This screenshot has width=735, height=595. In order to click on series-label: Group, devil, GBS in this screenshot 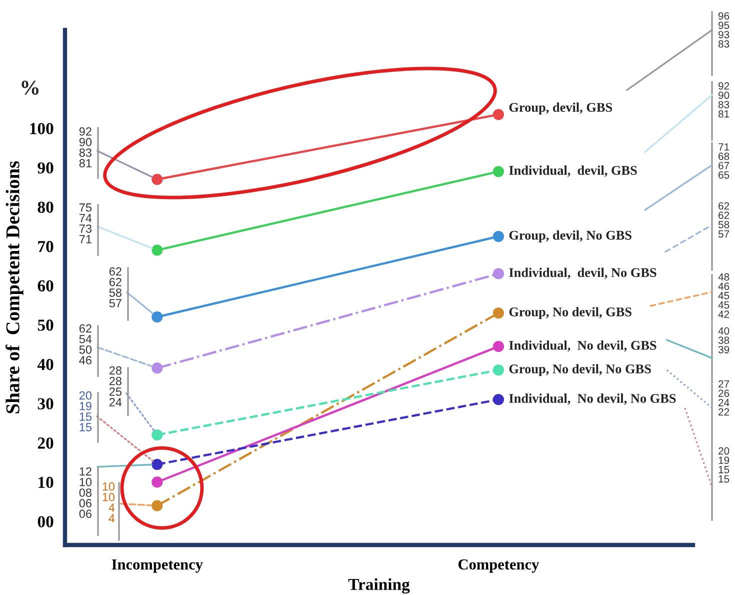, I will do `click(560, 108)`.